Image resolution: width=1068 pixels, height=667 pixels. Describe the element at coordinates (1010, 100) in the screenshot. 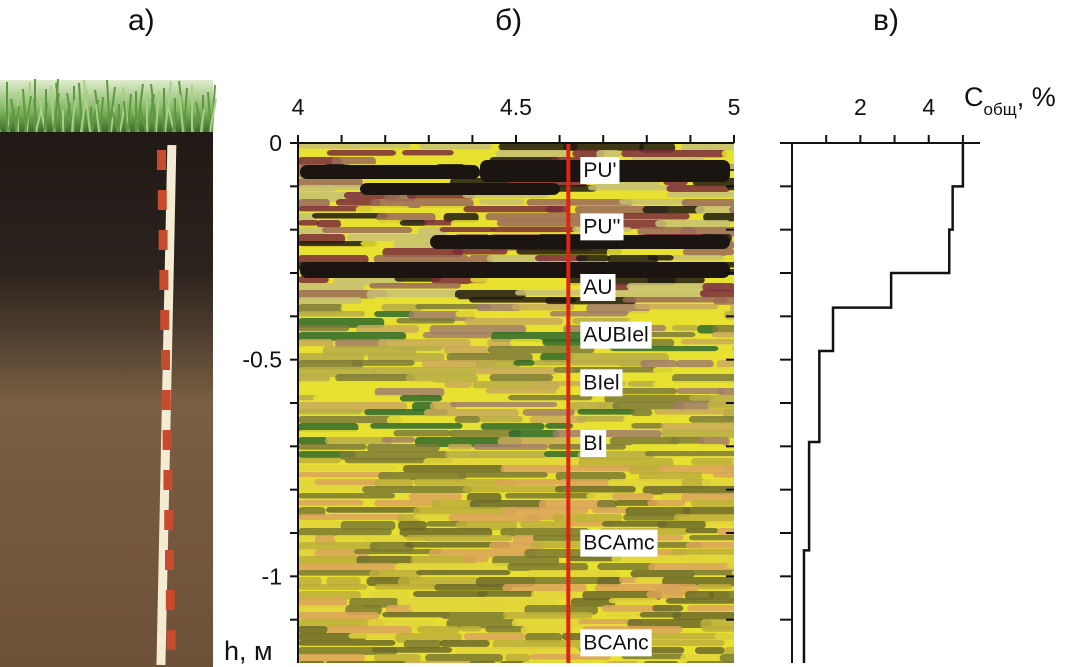

I see `carbon-axis-label: Собщ, %` at that location.